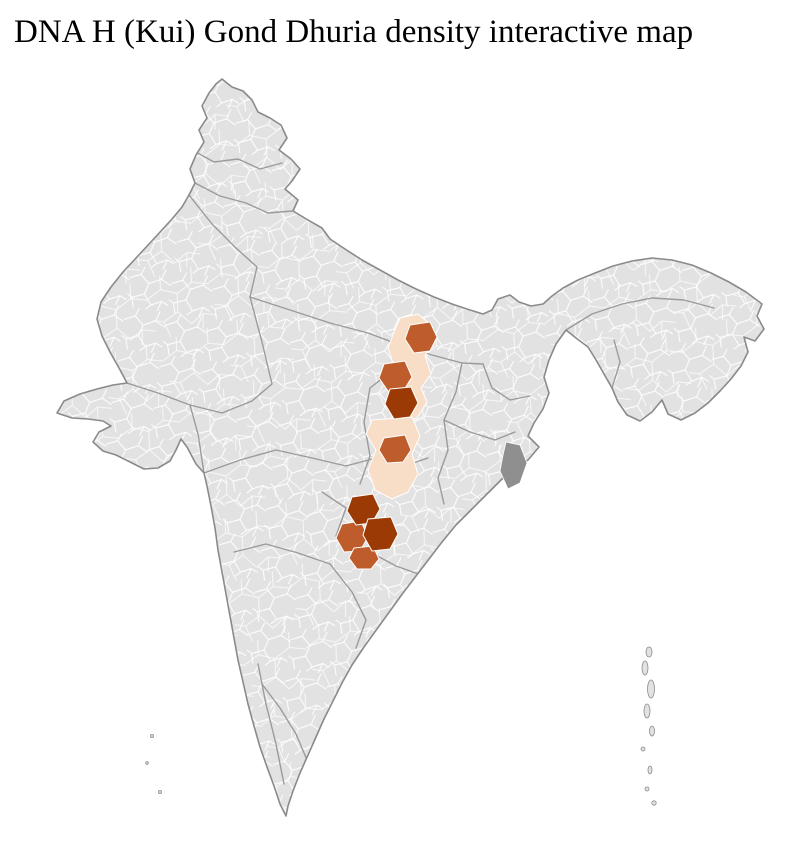 The image size is (806, 854). I want to click on highlighted-districts, so click(386, 441).